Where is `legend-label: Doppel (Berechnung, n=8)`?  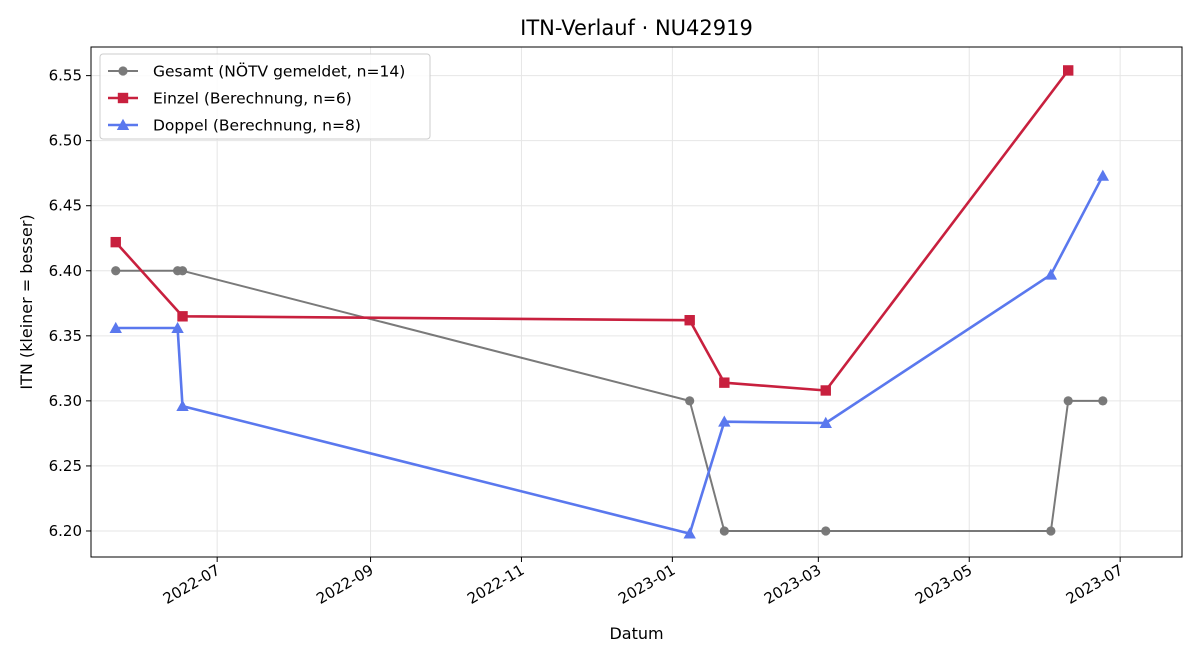 legend-label: Doppel (Berechnung, n=8) is located at coordinates (257, 126).